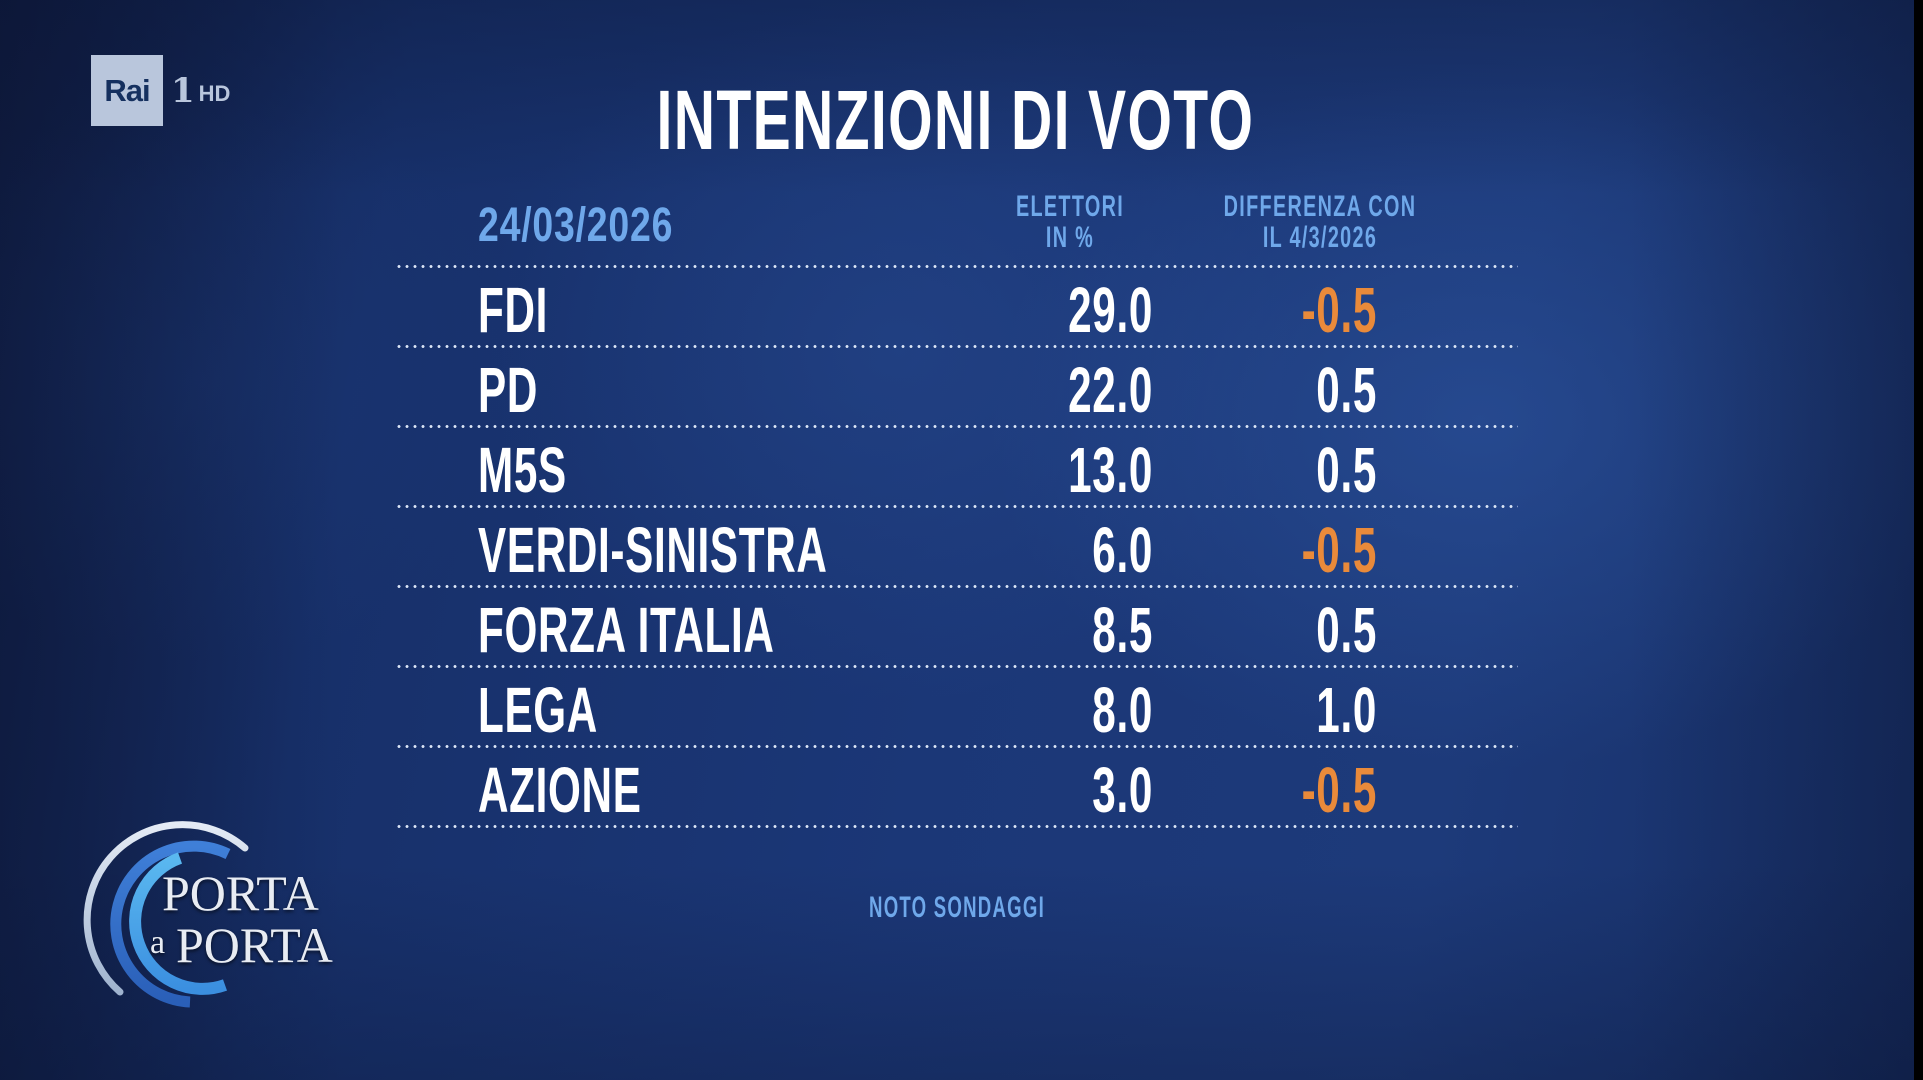 Image resolution: width=1923 pixels, height=1080 pixels. Describe the element at coordinates (1110, 390) in the screenshot. I see `vote-percent: 22.0` at that location.